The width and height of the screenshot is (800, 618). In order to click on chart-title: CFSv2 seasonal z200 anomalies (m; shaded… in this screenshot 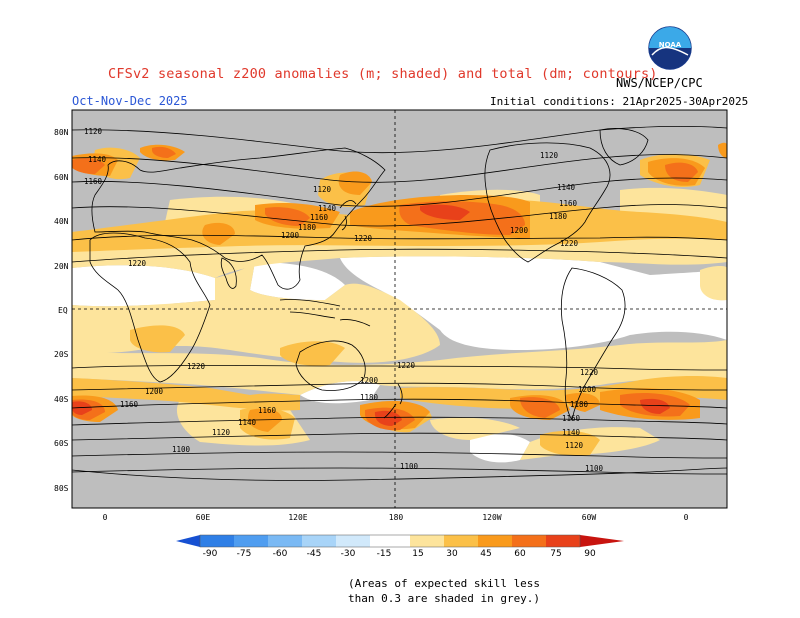, I will do `click(383, 74)`.